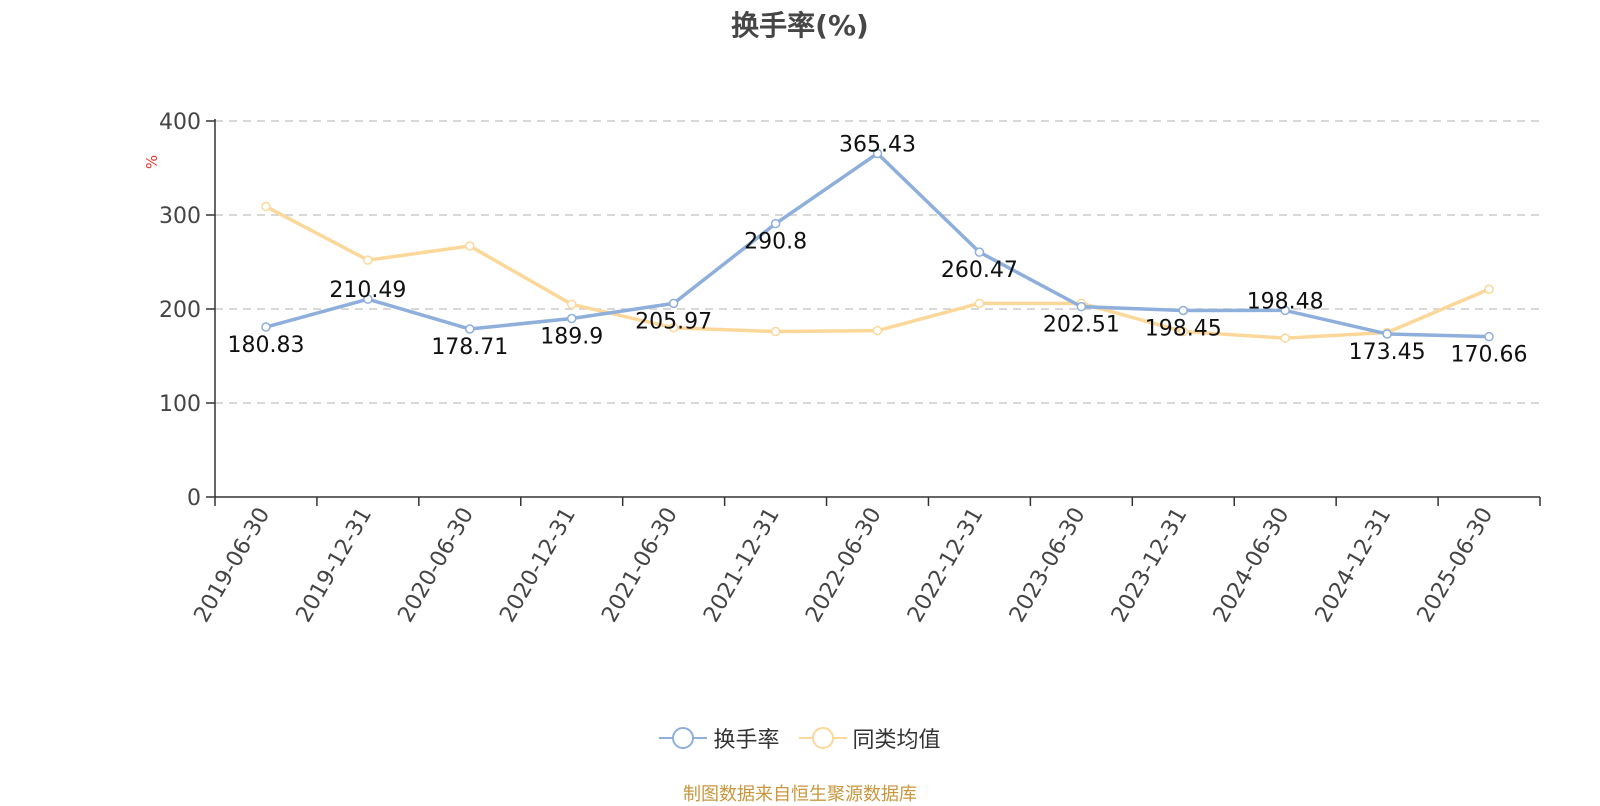 The image size is (1600, 806). What do you see at coordinates (1252, 565) in the screenshot?
I see `x-tick-label: 2024-06-30` at bounding box center [1252, 565].